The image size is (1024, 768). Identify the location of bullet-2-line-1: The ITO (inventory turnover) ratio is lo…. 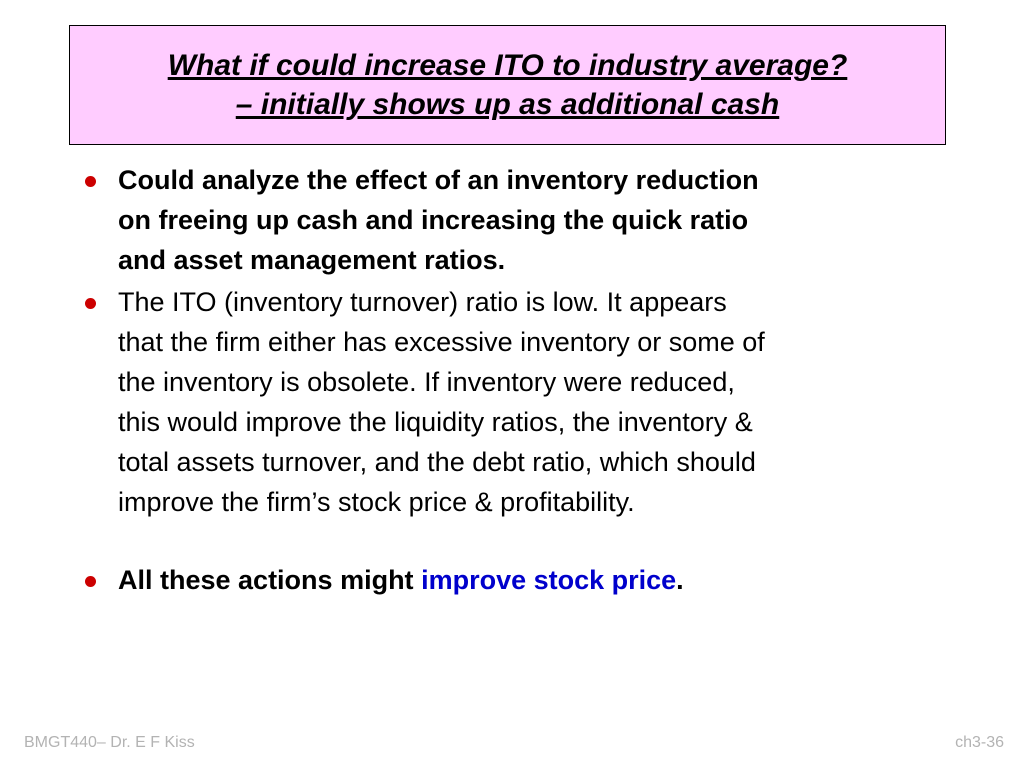
(422, 302).